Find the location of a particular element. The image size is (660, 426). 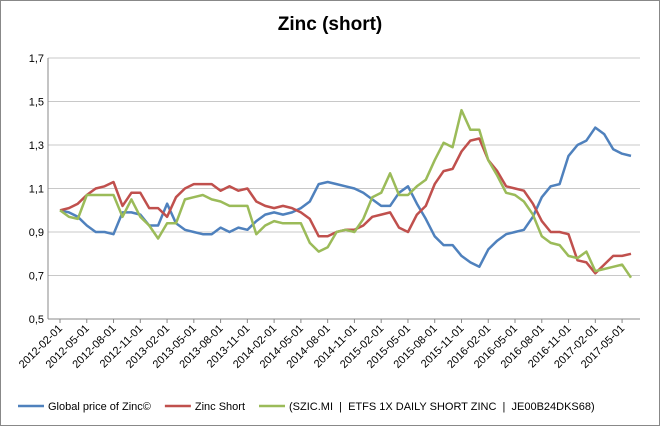

y-tick-label: 1,3 is located at coordinates (36, 146).